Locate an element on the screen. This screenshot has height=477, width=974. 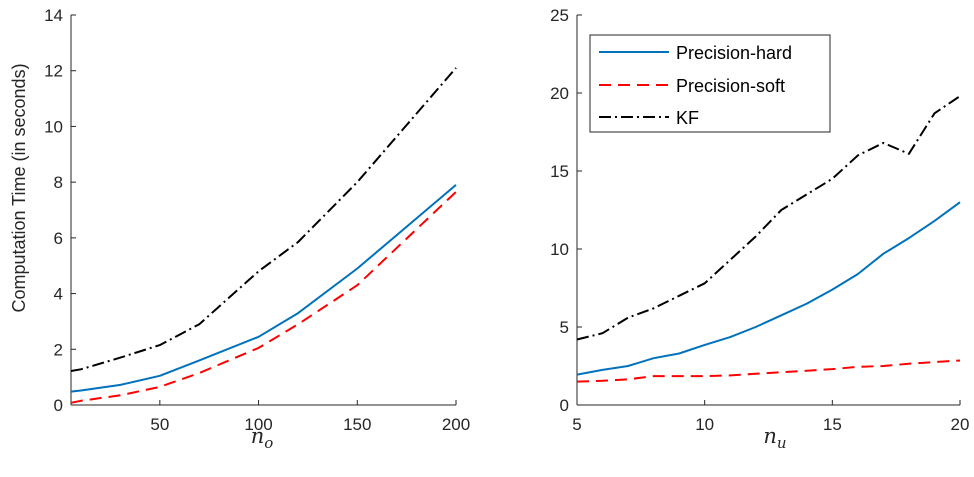
right-y-tick-label: 25 is located at coordinates (559, 15).